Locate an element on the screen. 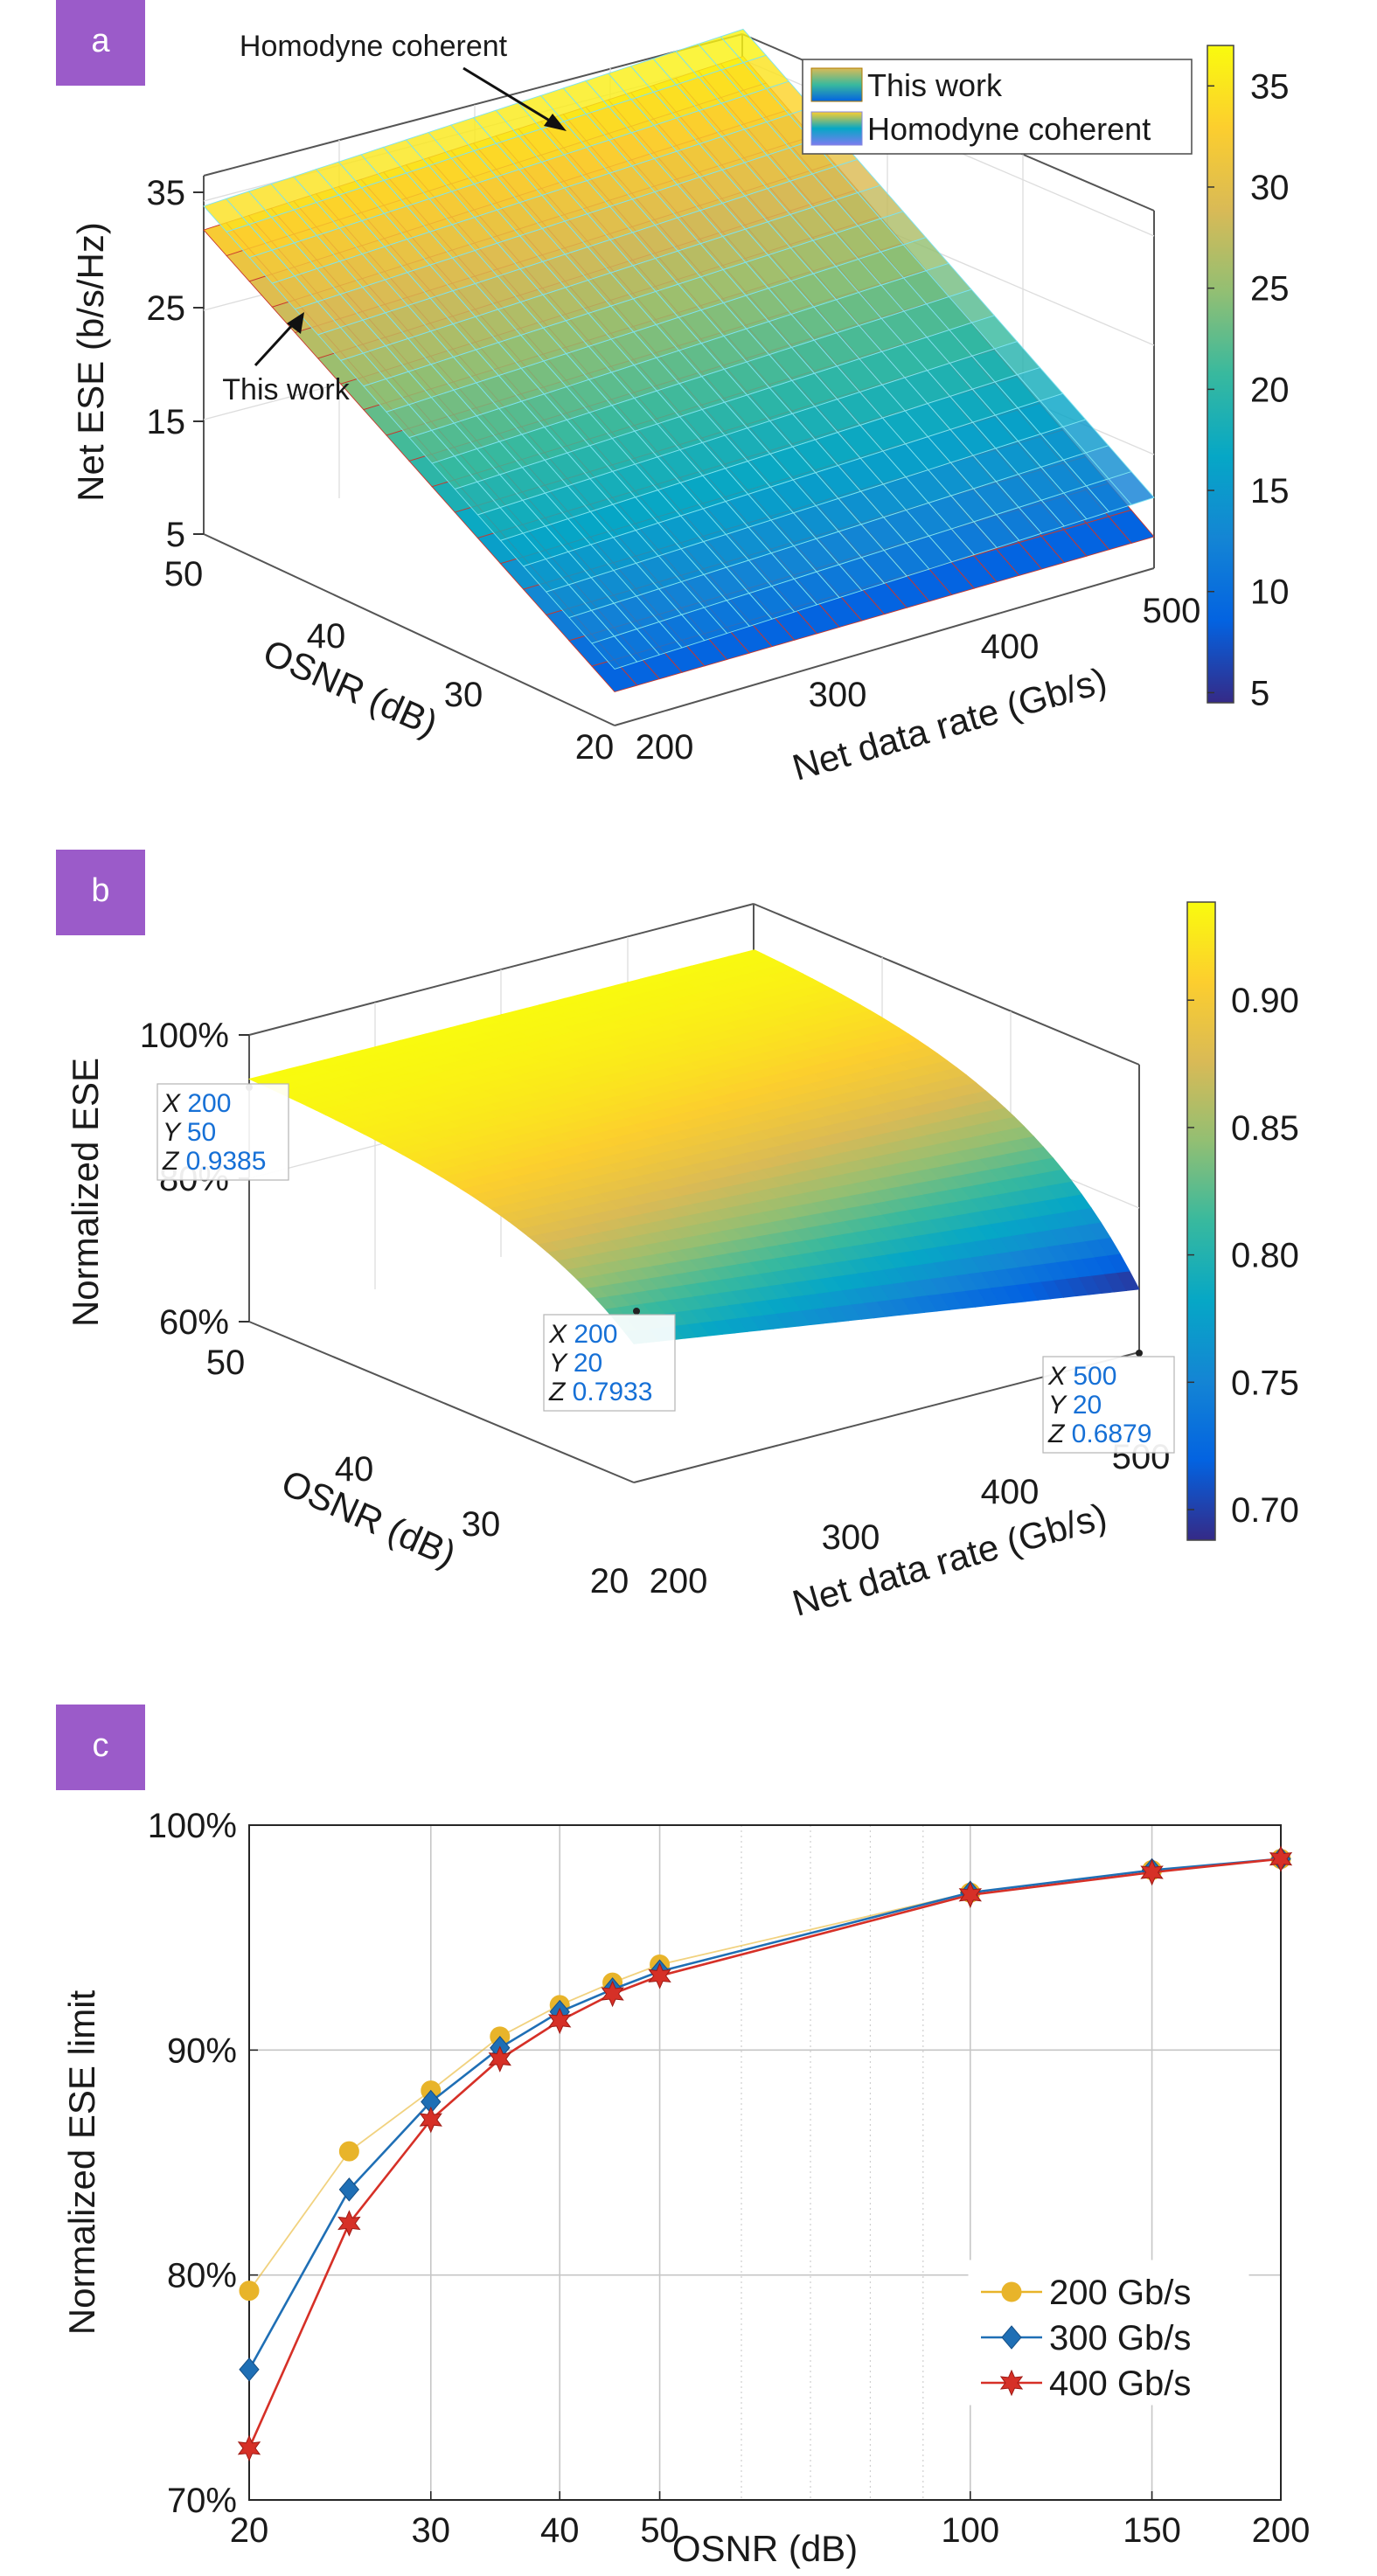 The height and width of the screenshot is (2576, 1377). y-tick-label: 90% is located at coordinates (202, 2050).